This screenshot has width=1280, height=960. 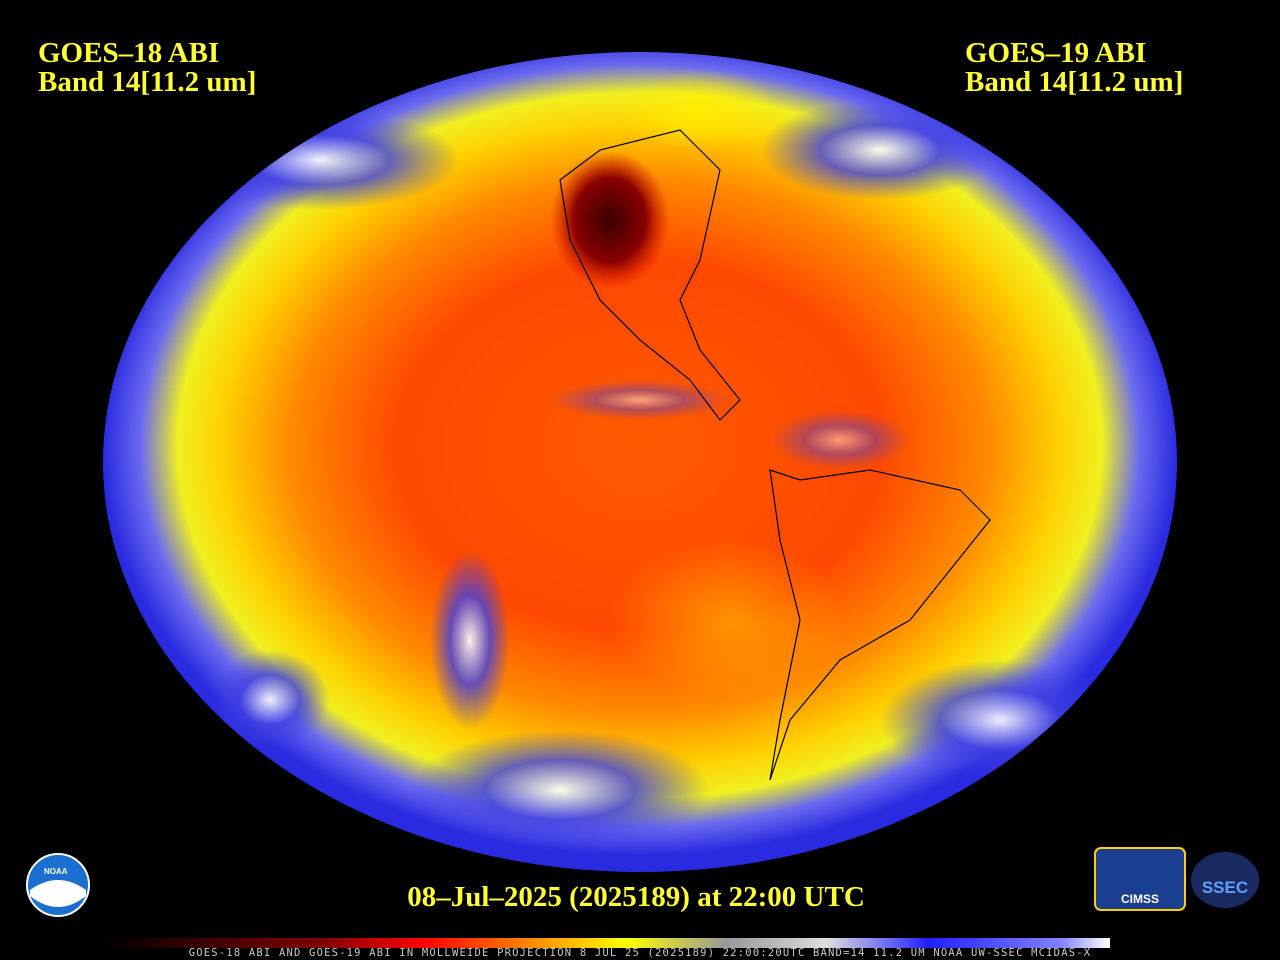 What do you see at coordinates (1074, 82) in the screenshot?
I see `right-band-label: Band 14[11.2 um]` at bounding box center [1074, 82].